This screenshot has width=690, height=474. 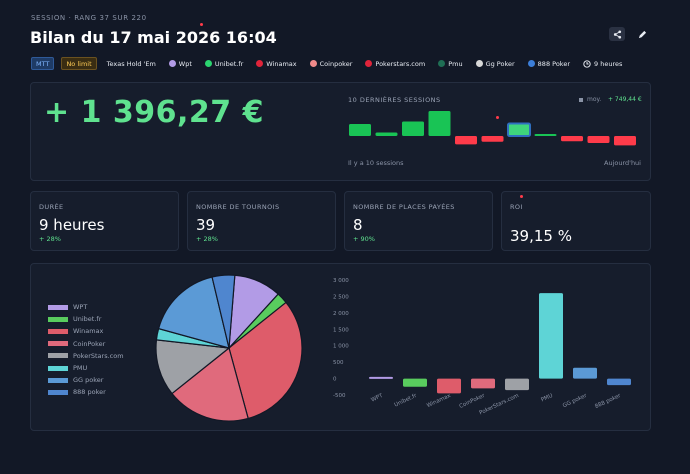 What do you see at coordinates (479, 63) in the screenshot?
I see `ggpoker-logo-icon` at bounding box center [479, 63].